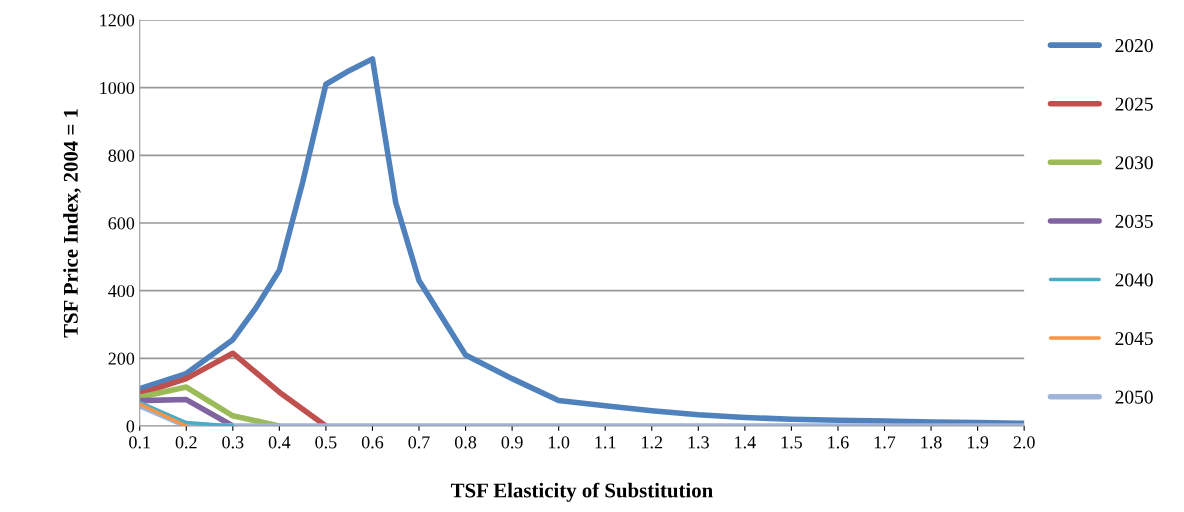 The width and height of the screenshot is (1184, 512). What do you see at coordinates (121, 155) in the screenshot?
I see `y-tick-label: 800` at bounding box center [121, 155].